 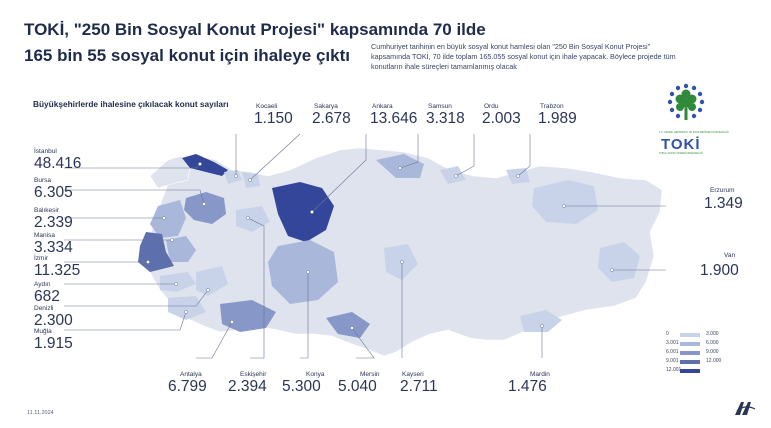 I want to click on legend-row: 6.001 9.000, so click(x=701, y=353).